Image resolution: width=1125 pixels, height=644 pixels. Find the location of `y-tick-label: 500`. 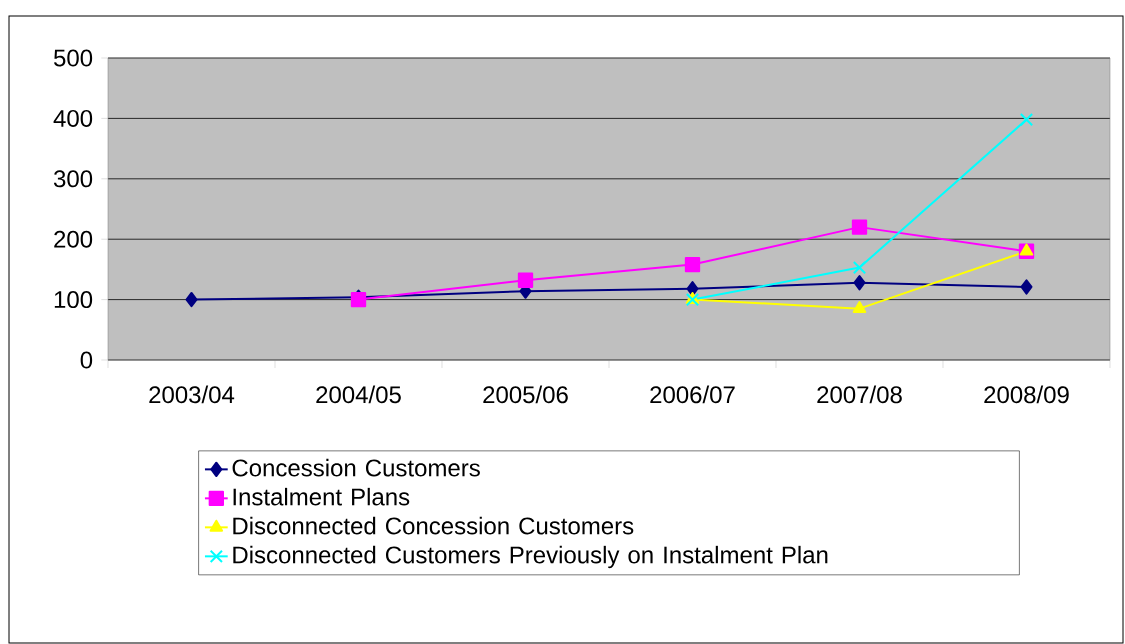

y-tick-label: 500 is located at coordinates (73, 58).